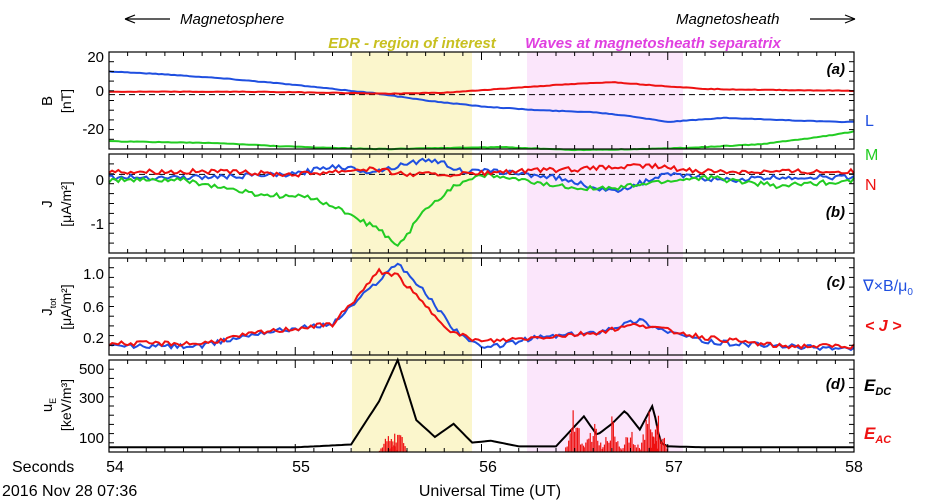 Image resolution: width=934 pixels, height=503 pixels. I want to click on right-arrow-head, so click(850, 19).